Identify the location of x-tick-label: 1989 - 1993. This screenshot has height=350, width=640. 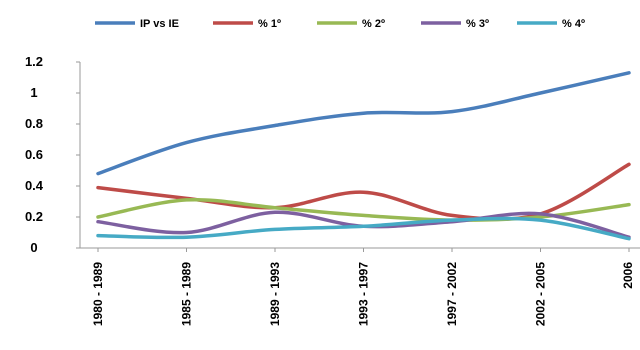
(275, 294).